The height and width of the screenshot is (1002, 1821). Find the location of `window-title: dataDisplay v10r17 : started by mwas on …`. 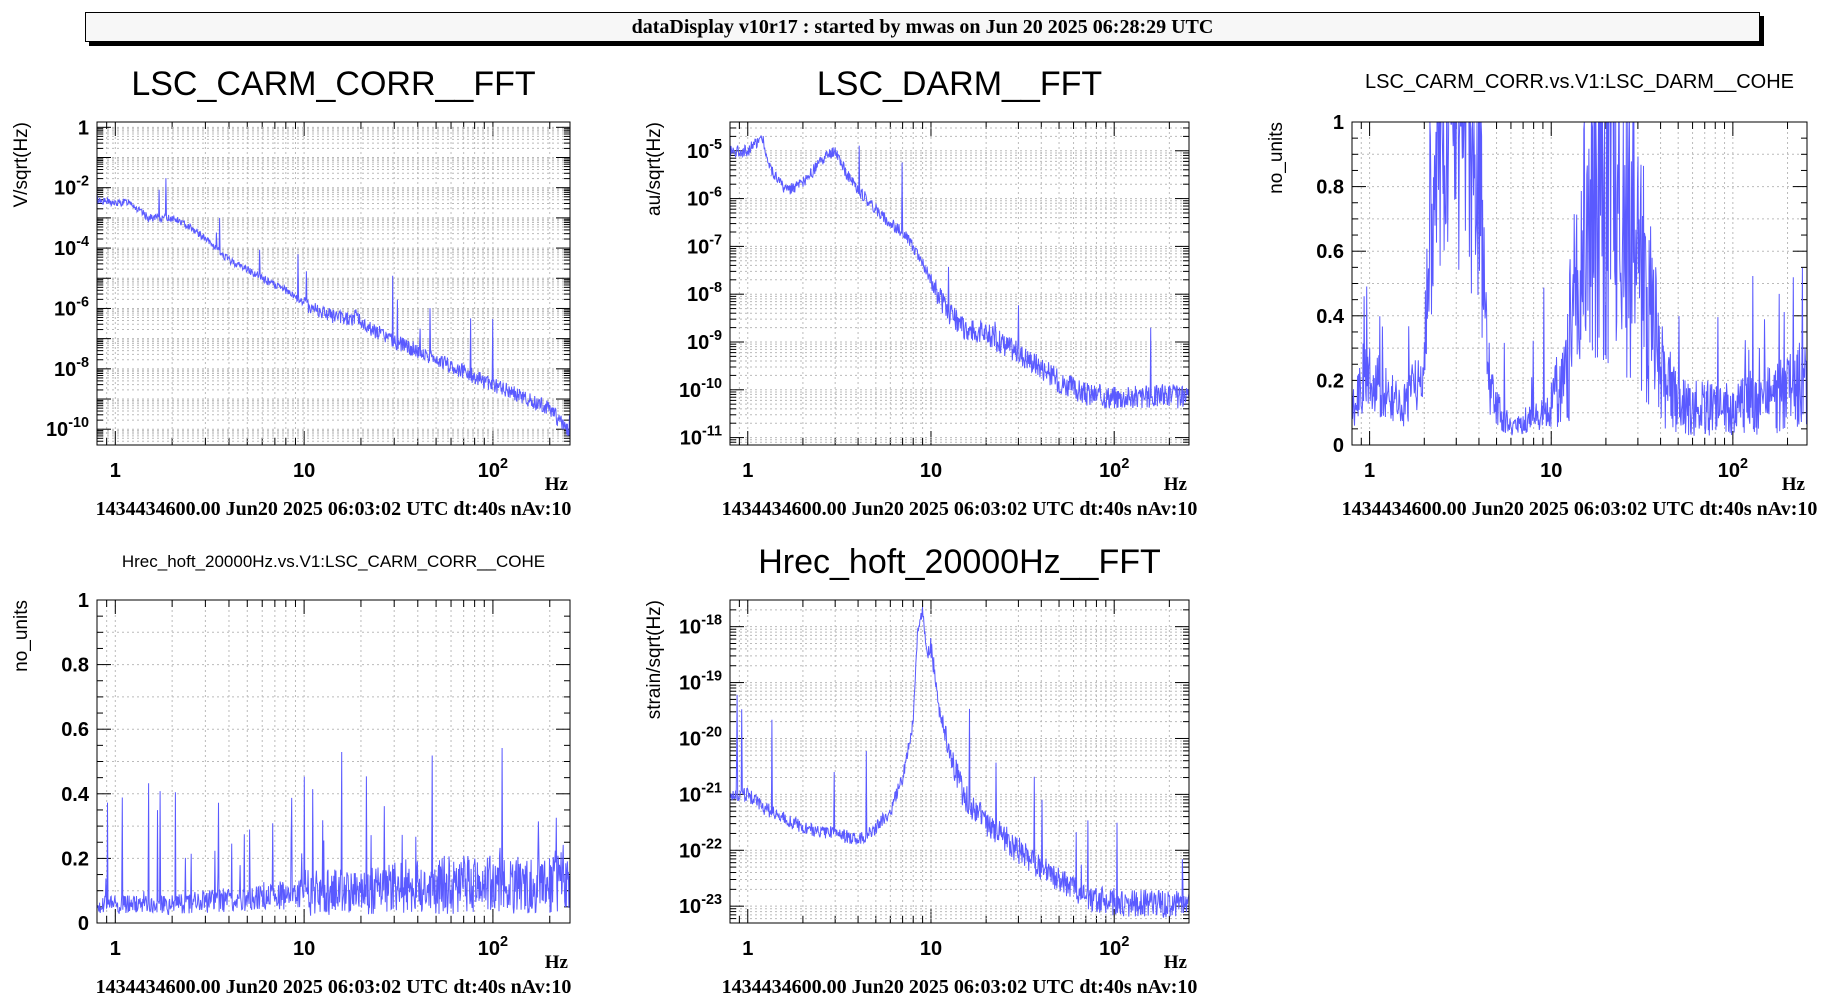

window-title: dataDisplay v10r17 : started by mwas on … is located at coordinates (922, 26).